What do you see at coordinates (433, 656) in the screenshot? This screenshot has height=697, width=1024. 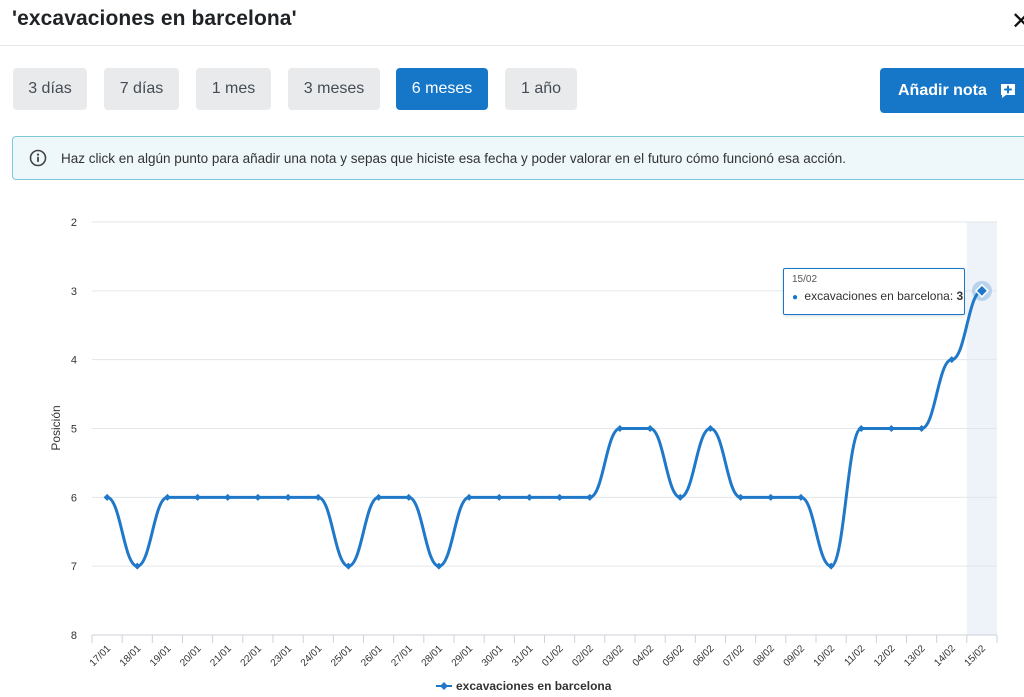 I see `x-tick-label: 28/01` at bounding box center [433, 656].